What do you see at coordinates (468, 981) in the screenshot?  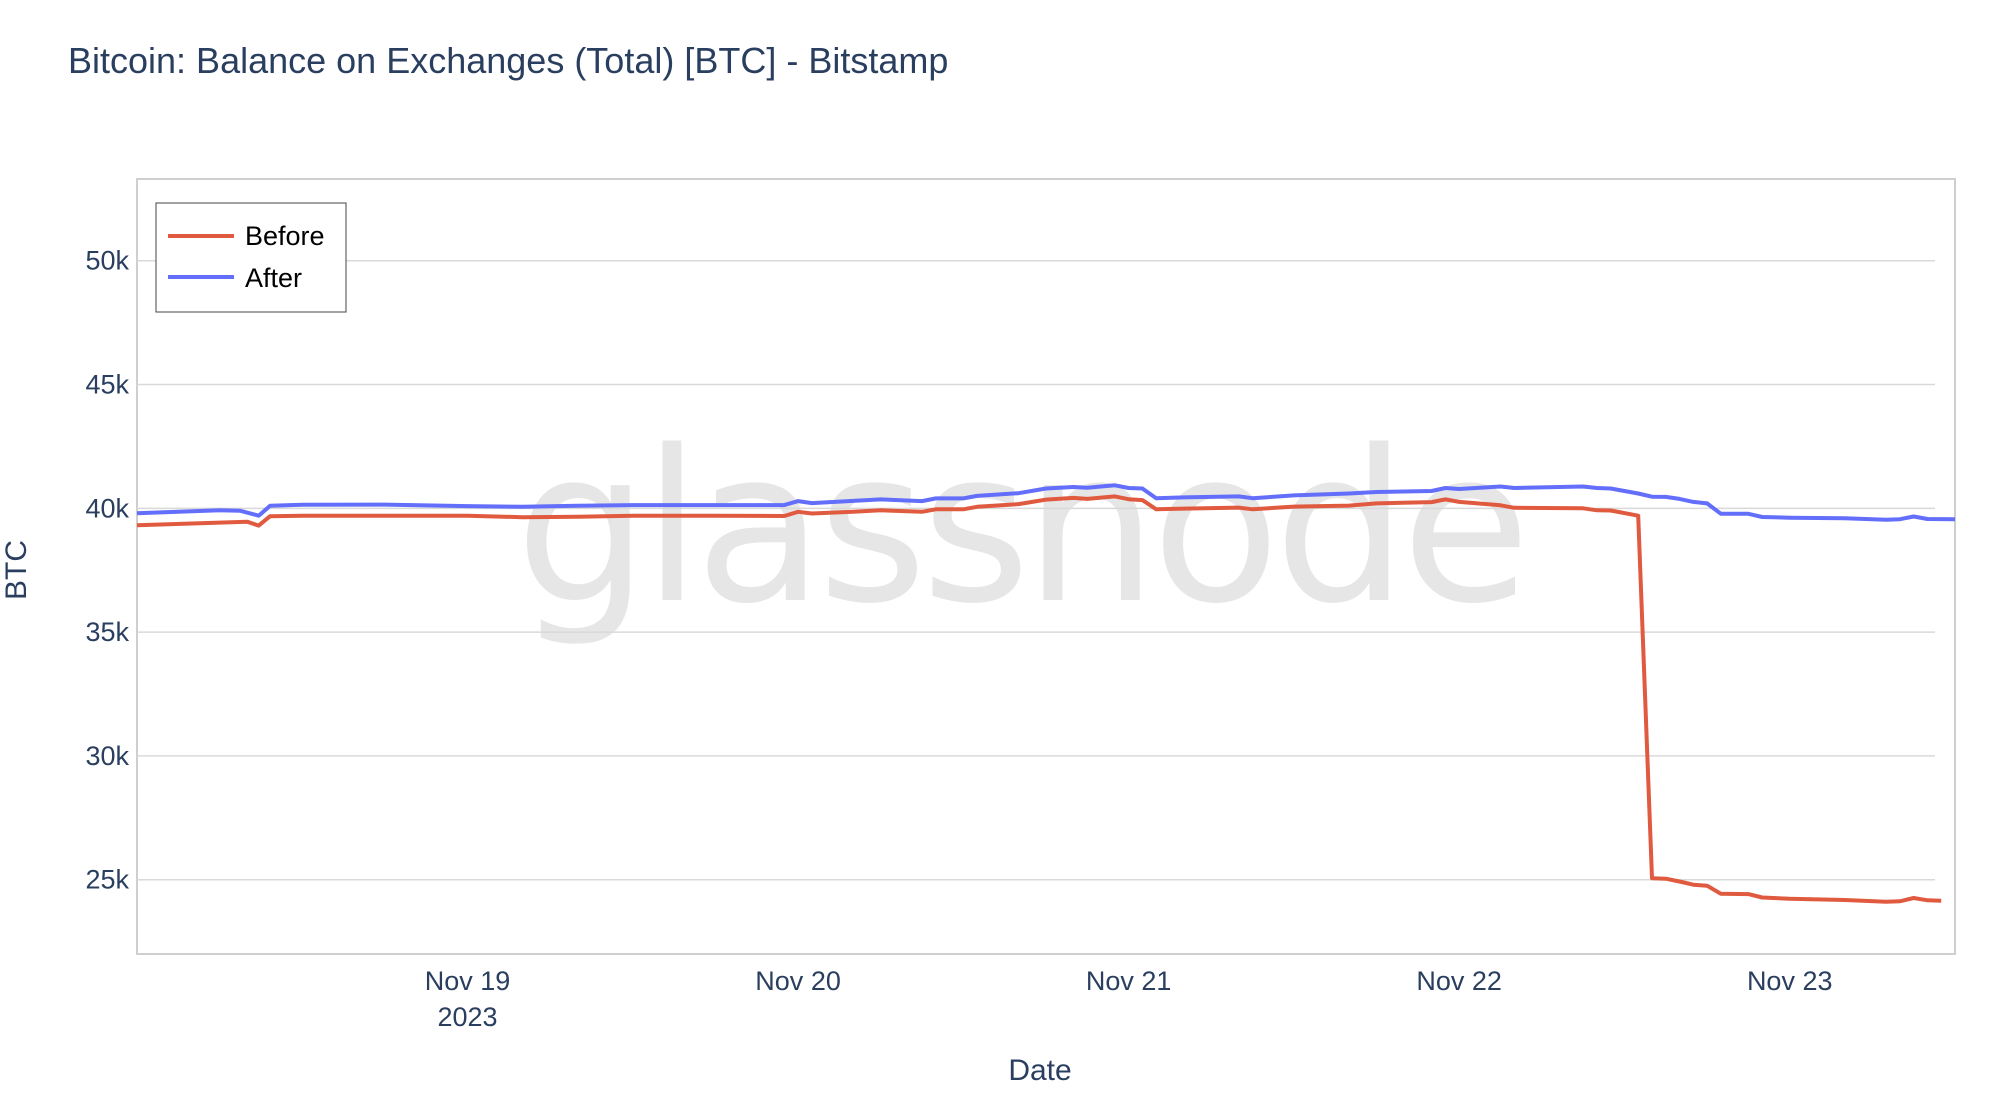 I see `x-tick-label: Nov 19` at bounding box center [468, 981].